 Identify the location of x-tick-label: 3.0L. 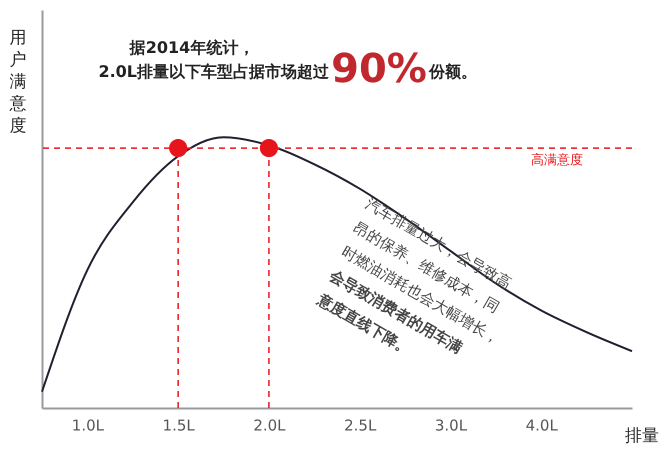
(451, 425).